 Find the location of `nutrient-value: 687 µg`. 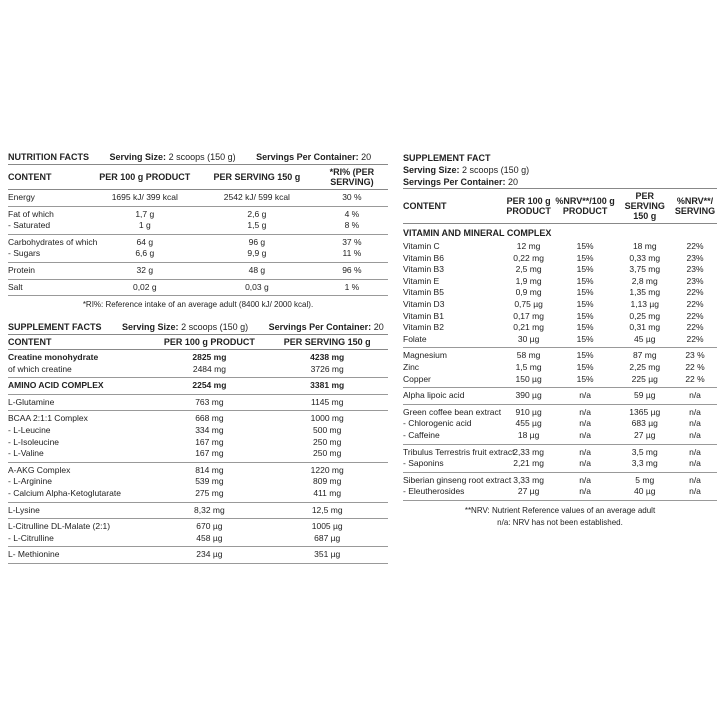

nutrient-value: 687 µg is located at coordinates (327, 540).